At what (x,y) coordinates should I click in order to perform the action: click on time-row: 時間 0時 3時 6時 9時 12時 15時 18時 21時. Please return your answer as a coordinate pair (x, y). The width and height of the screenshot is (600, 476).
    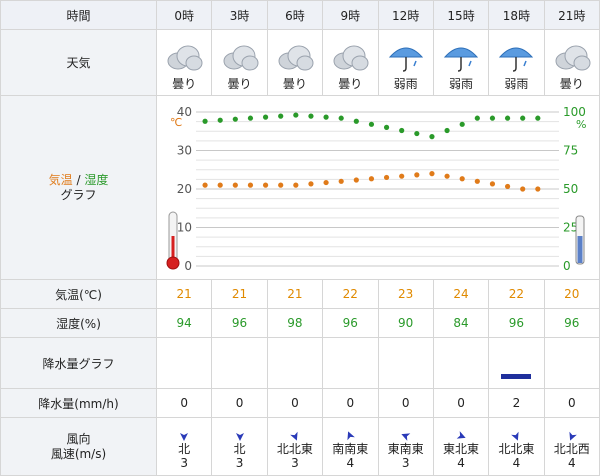
    Looking at the image, I should click on (300, 15).